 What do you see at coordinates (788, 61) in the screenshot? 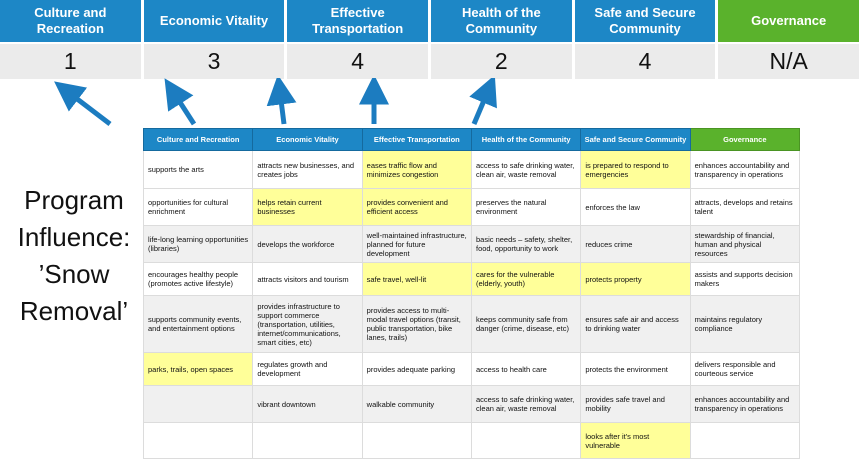
I see `score-governance: N/A` at bounding box center [788, 61].